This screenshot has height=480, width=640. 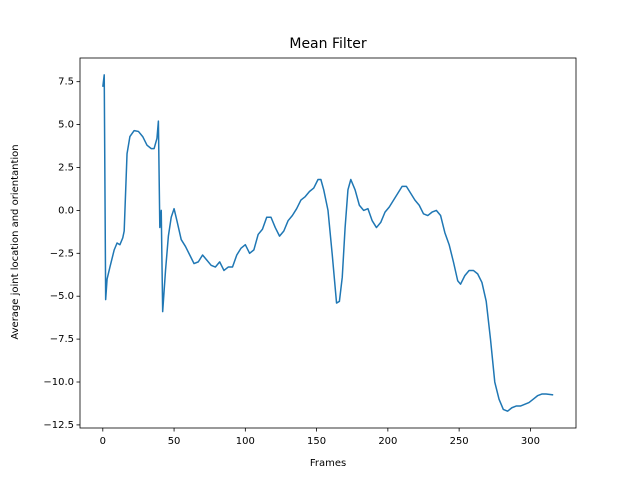 I want to click on x-tick-label: 50, so click(x=174, y=441).